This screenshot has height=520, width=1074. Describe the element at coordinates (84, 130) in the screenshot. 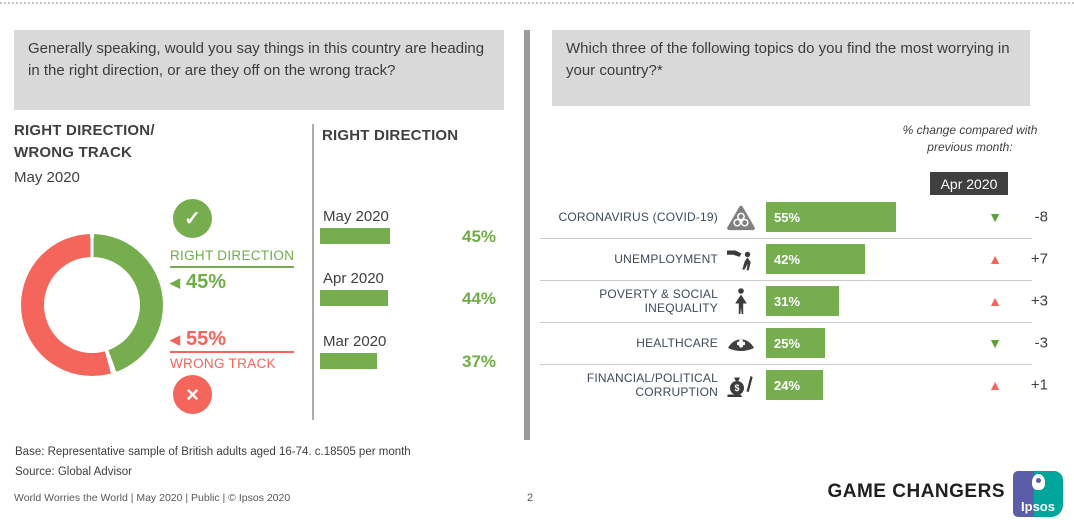

I see `left-chart-title-line1: RIGHT DIRECTION/` at that location.